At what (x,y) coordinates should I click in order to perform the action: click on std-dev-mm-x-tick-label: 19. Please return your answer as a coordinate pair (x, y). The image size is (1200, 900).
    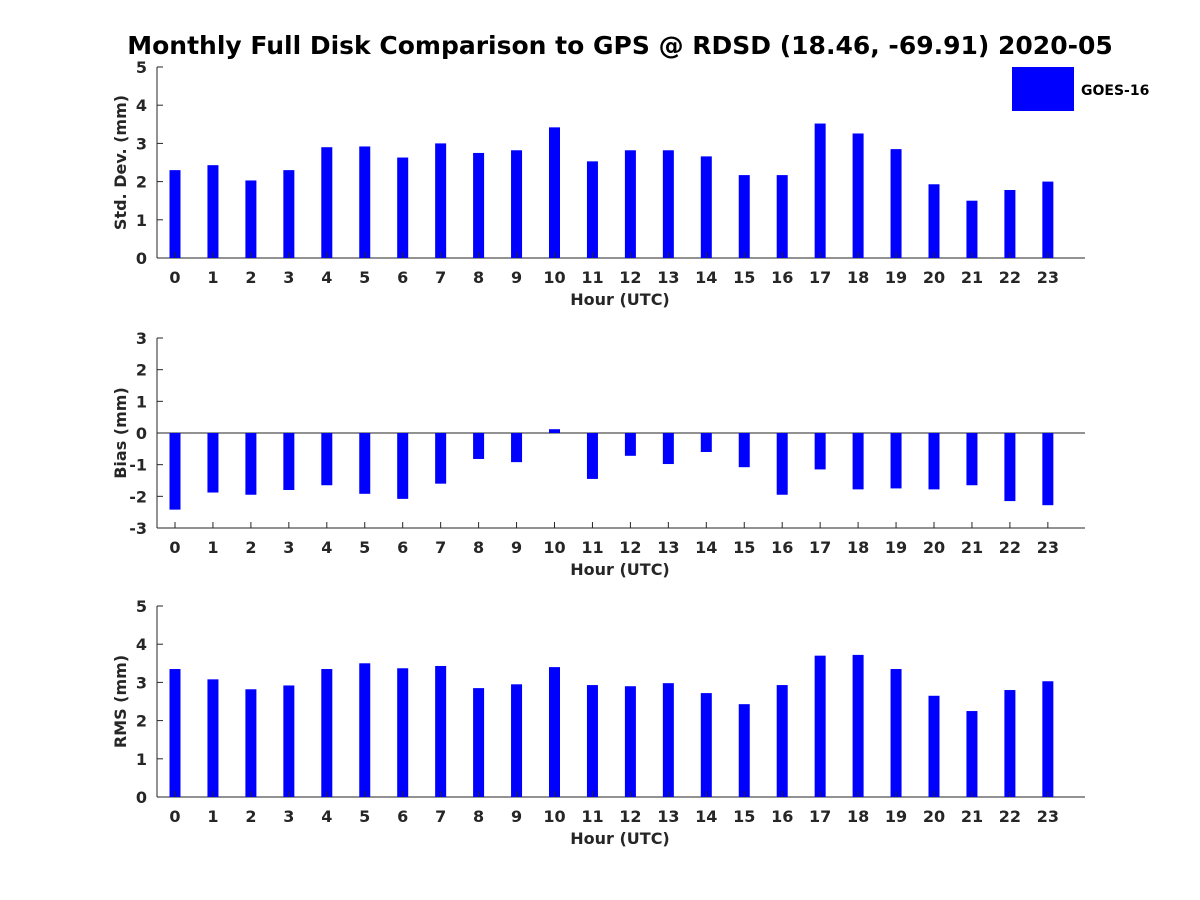
    Looking at the image, I should click on (896, 277).